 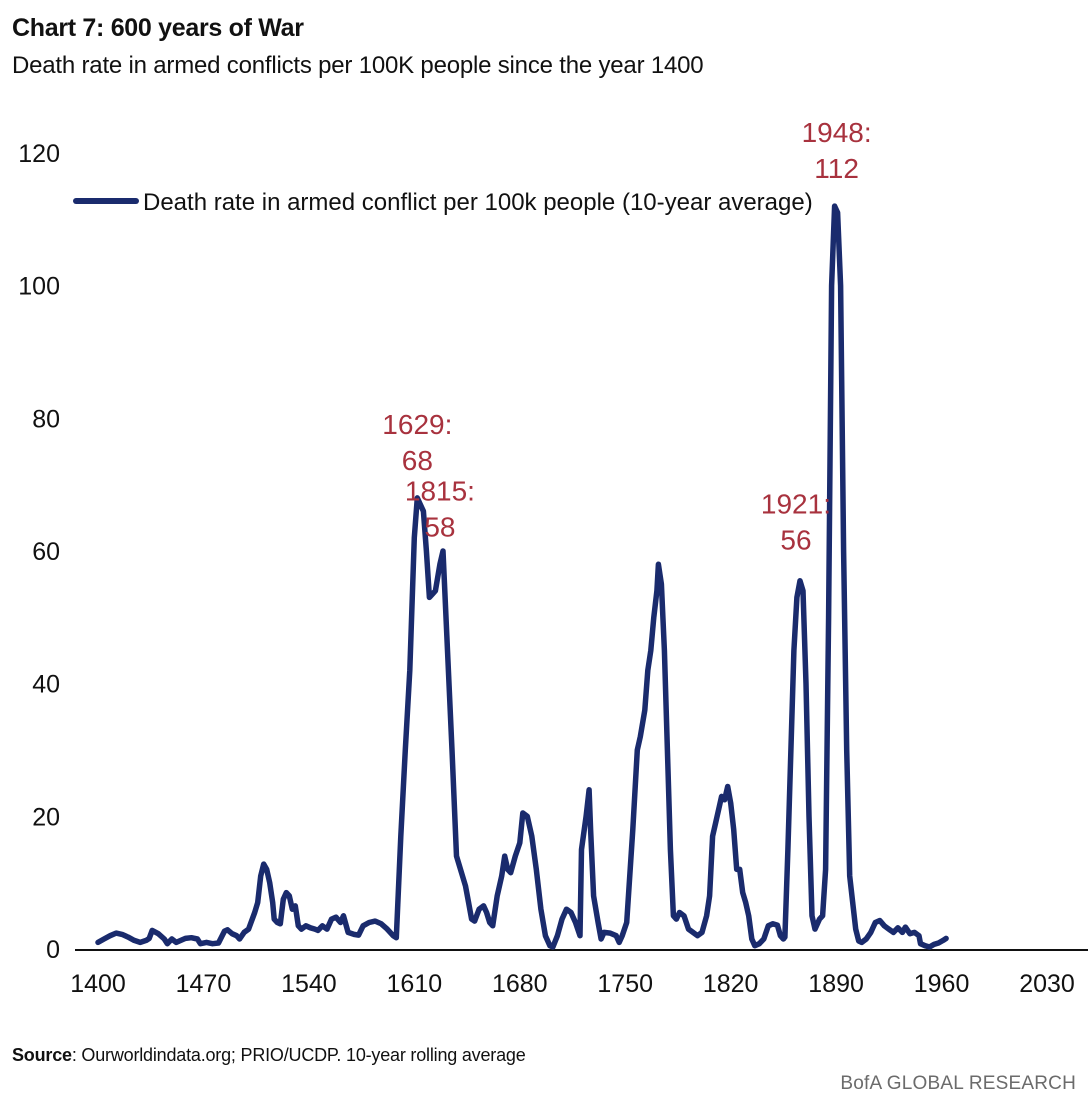 I want to click on x-axis: 1400 1470 1540 1610 1680 1750 1820 1890 1960 2030, so click(x=572, y=984).